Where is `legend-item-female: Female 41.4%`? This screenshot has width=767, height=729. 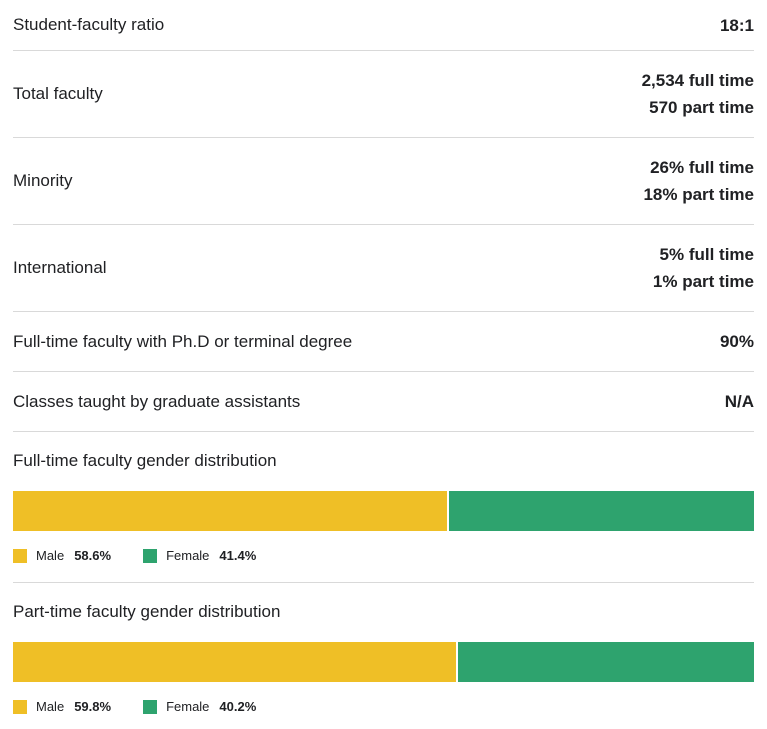
legend-item-female: Female 41.4% is located at coordinates (199, 555).